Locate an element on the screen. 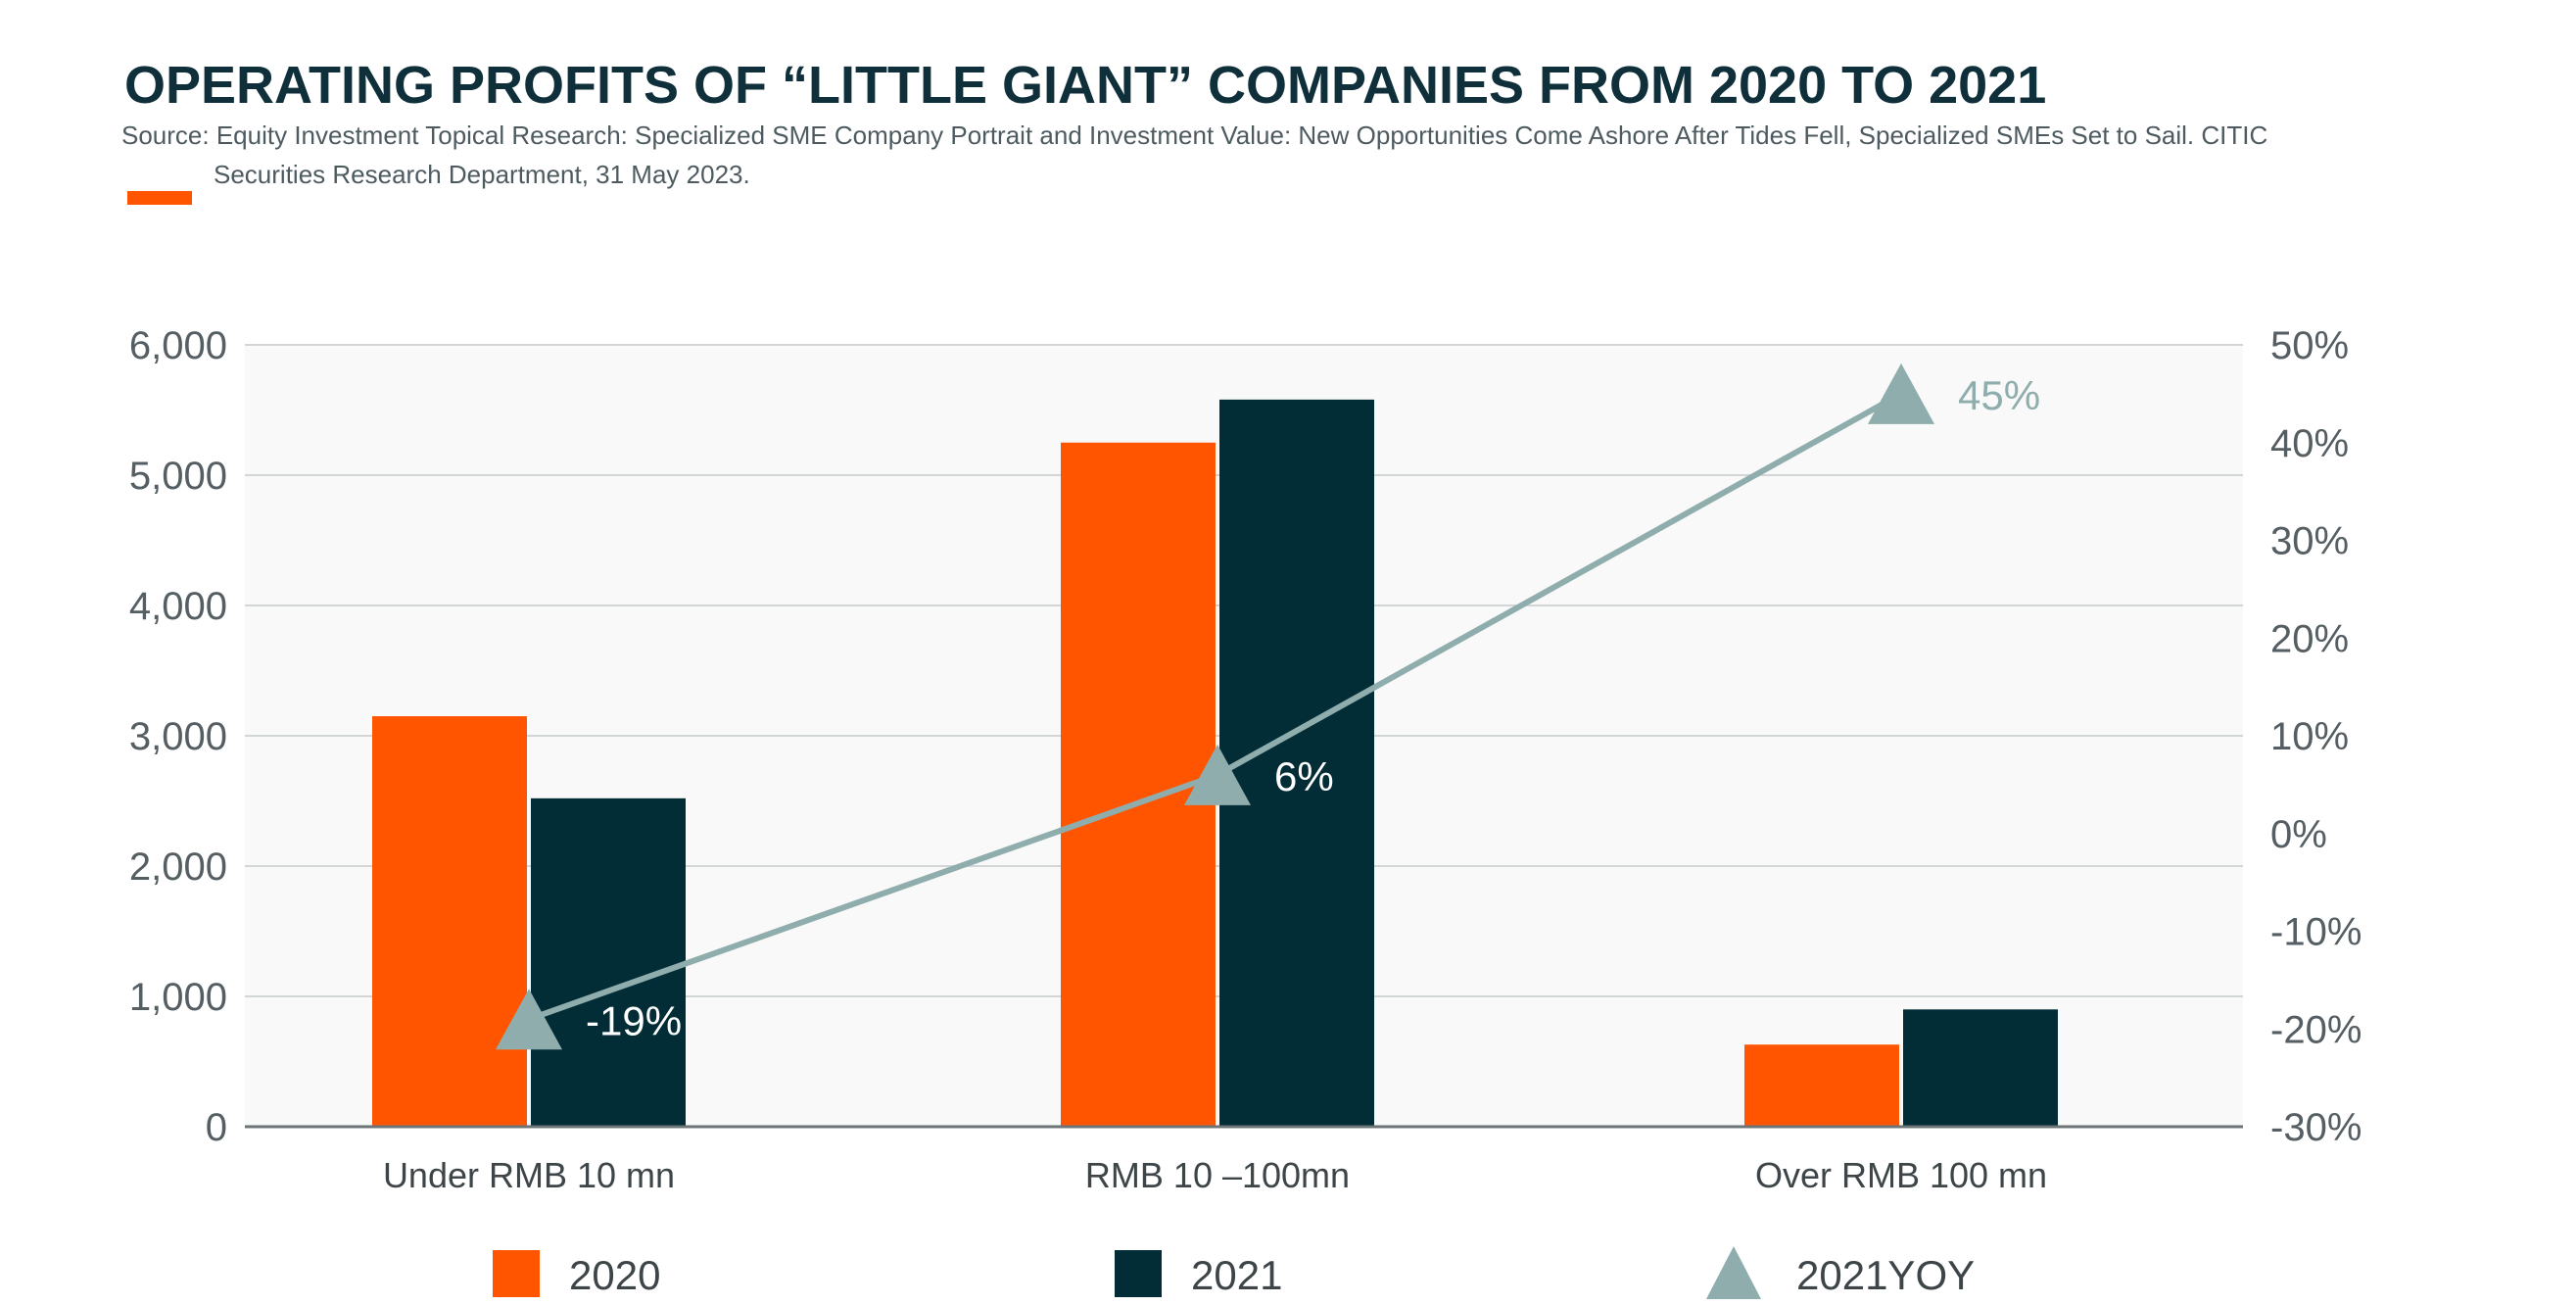  legend-label: 2021YOY is located at coordinates (1886, 1275).